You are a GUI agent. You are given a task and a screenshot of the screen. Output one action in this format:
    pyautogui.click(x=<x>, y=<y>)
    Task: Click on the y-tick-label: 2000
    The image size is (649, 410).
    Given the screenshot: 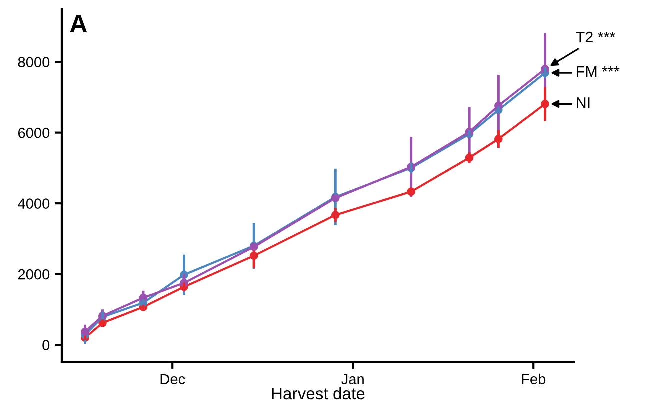 What is the action you would take?
    pyautogui.click(x=34, y=274)
    